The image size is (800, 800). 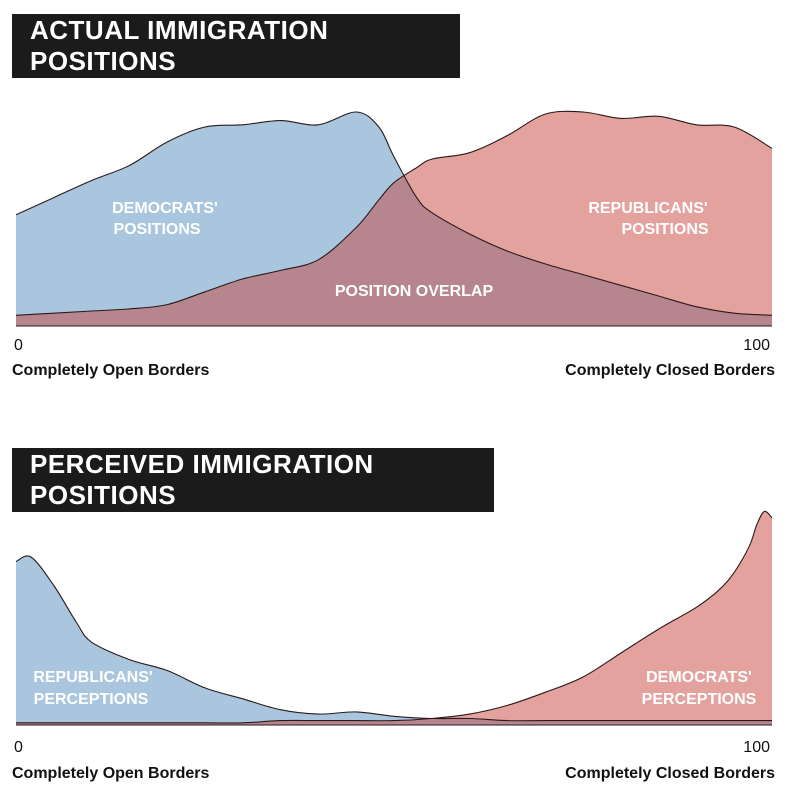 I want to click on dem-perceptions-label-line1: DEMOCRATS', so click(x=699, y=677).